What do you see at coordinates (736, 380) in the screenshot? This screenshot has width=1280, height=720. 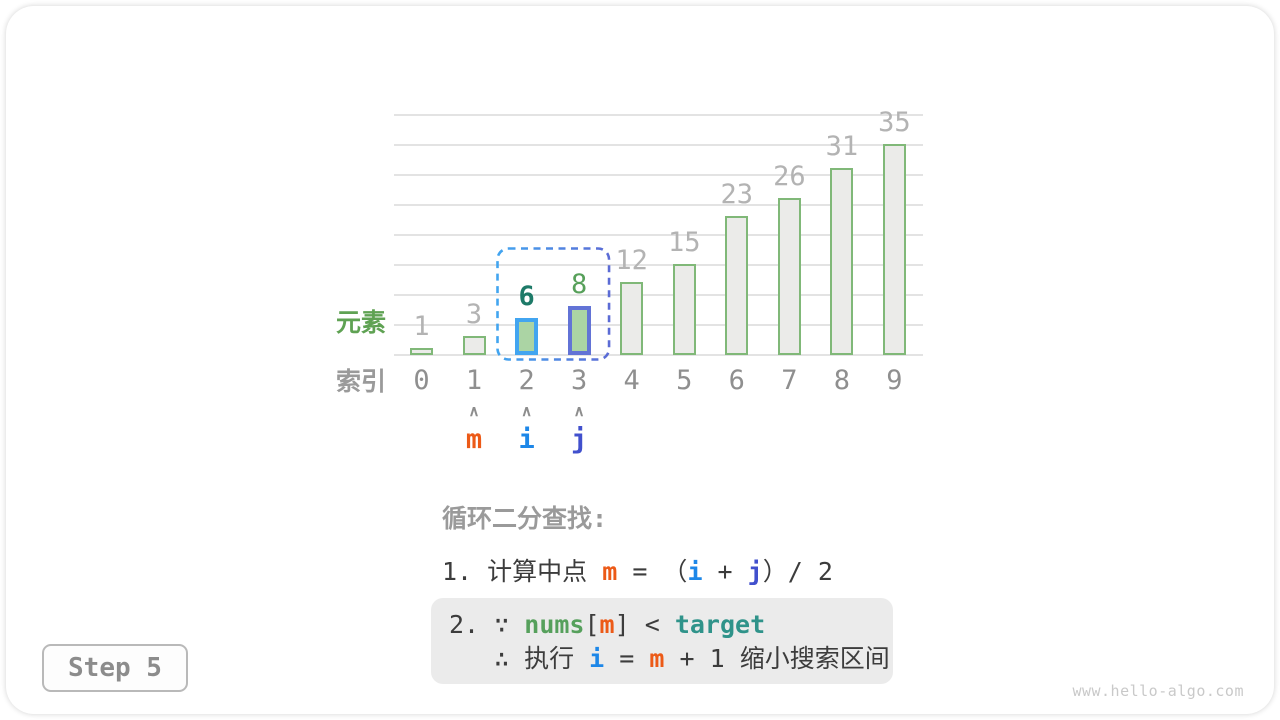 I see `index-label: 6` at bounding box center [736, 380].